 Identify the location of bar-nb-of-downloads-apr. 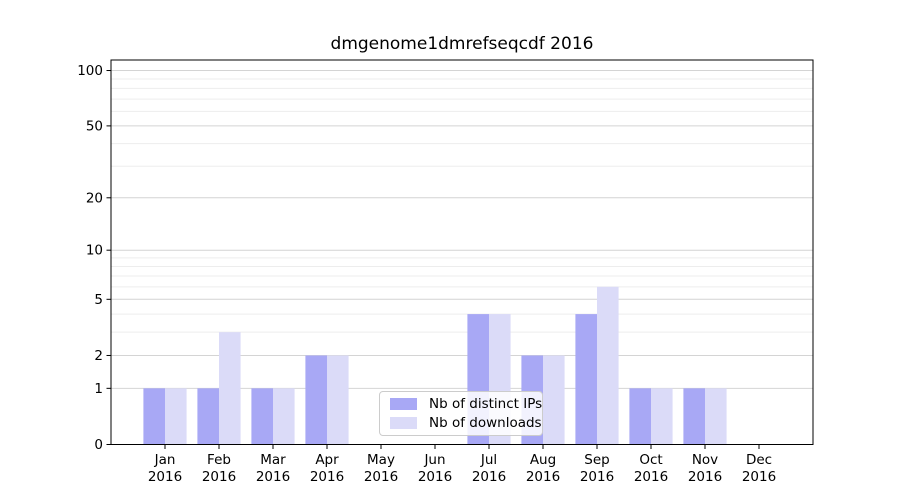
(338, 400).